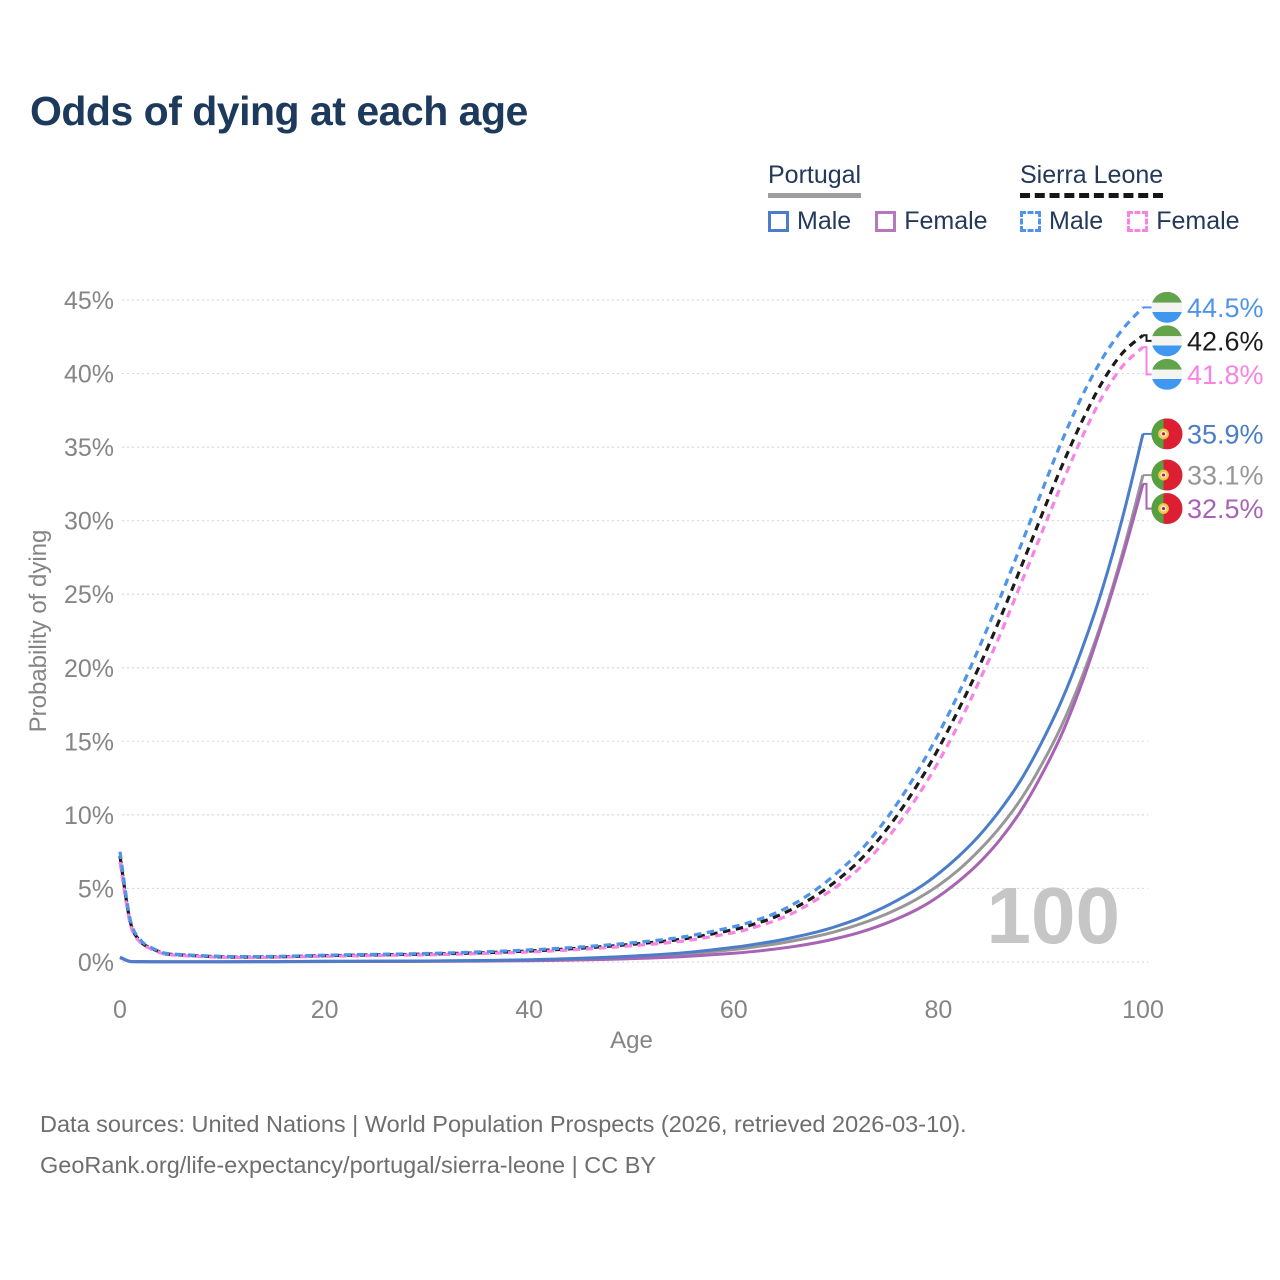  Describe the element at coordinates (38, 631) in the screenshot. I see `y-axis-title: Probability of dying` at that location.